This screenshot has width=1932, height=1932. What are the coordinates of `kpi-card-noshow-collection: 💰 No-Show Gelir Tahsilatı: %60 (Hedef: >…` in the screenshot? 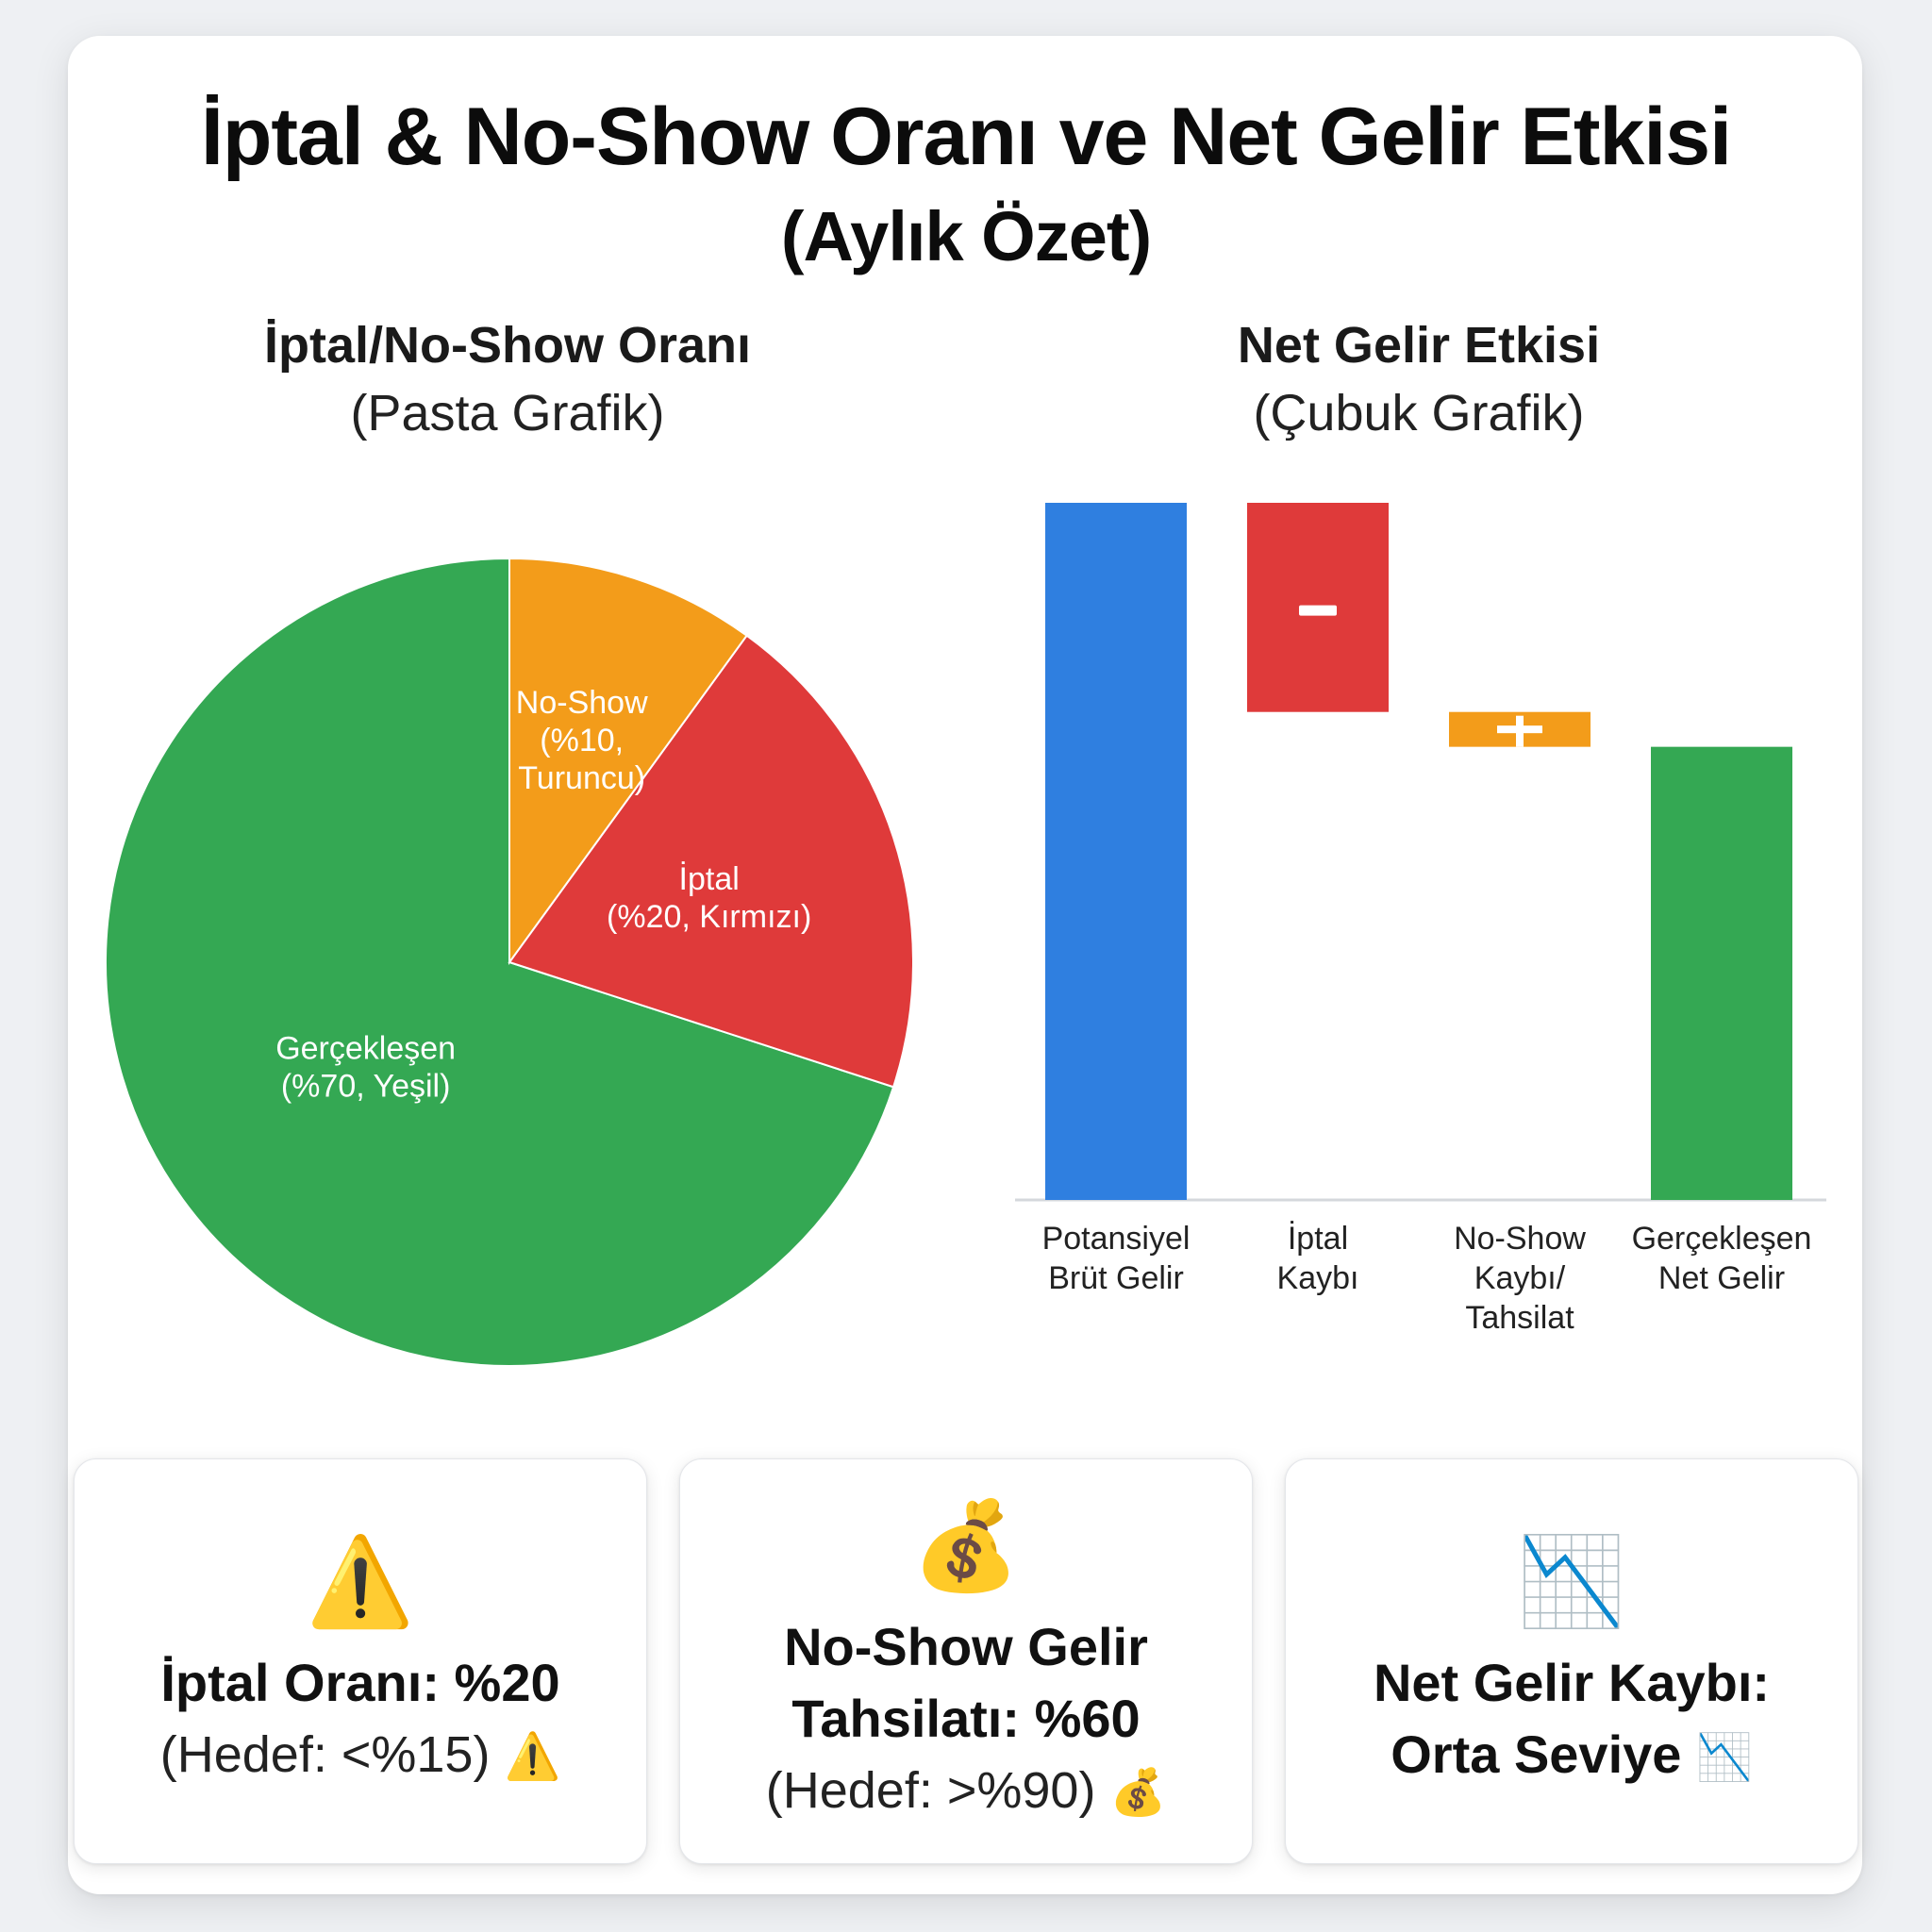 It's located at (966, 1661).